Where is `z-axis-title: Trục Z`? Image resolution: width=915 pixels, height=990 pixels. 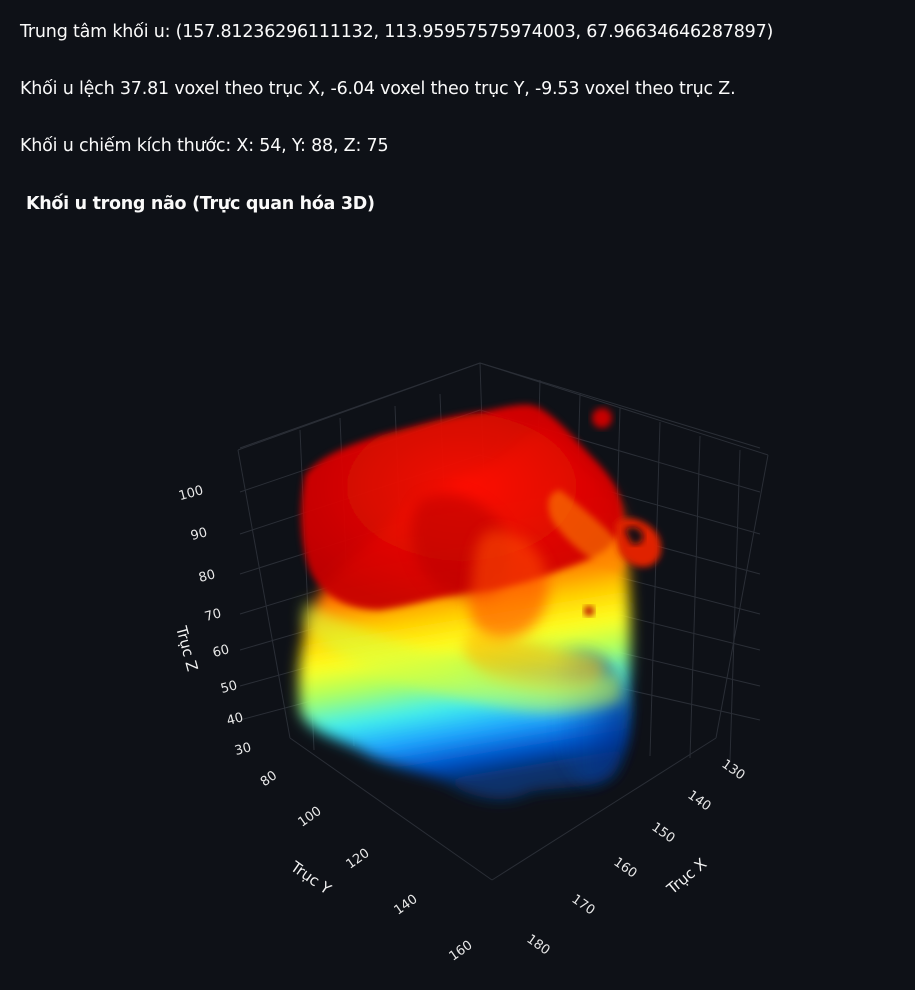 z-axis-title: Trục Z is located at coordinates (187, 648).